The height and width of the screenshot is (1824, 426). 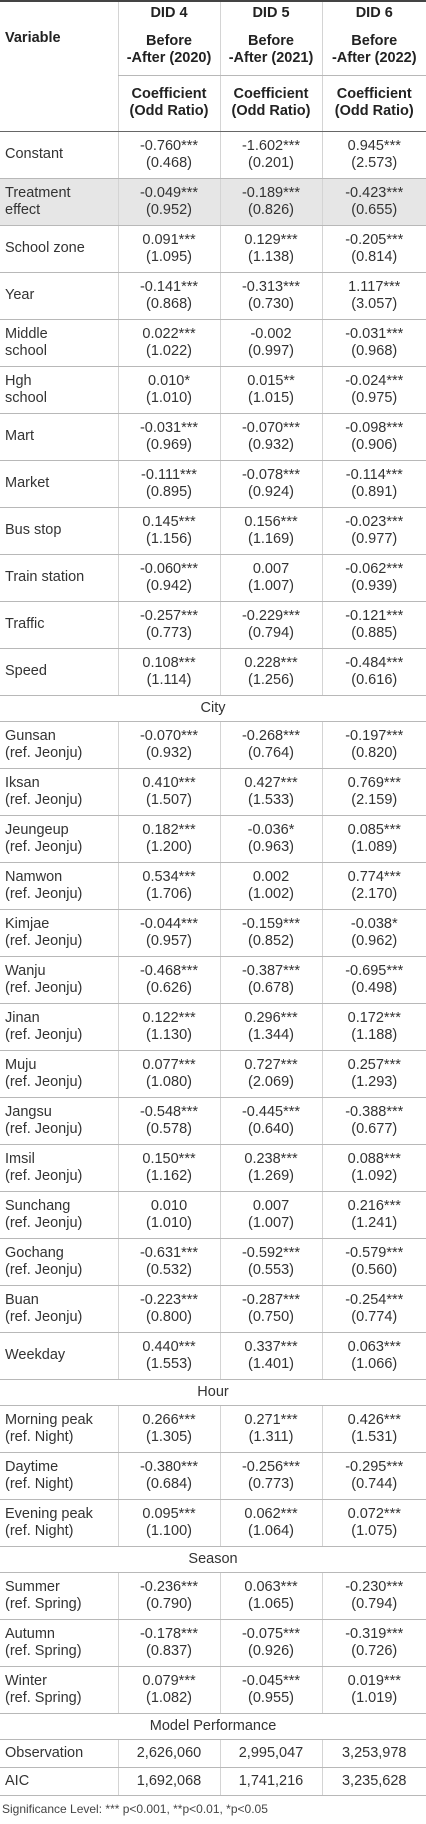 What do you see at coordinates (374, 846) in the screenshot?
I see `value-line: (1.089)` at bounding box center [374, 846].